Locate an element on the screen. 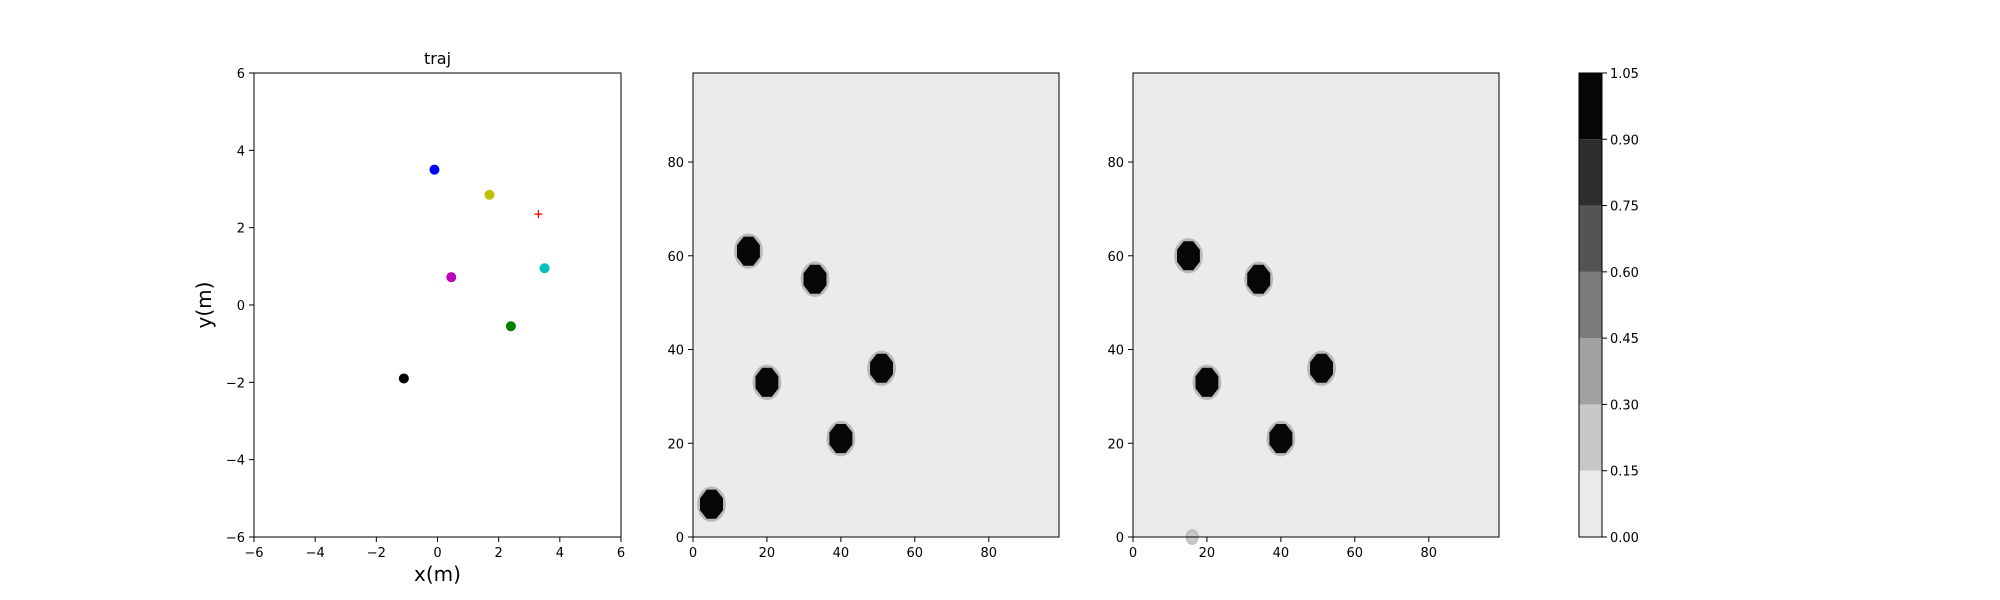  colorbar-tick-label: 0.60 is located at coordinates (1624, 273).